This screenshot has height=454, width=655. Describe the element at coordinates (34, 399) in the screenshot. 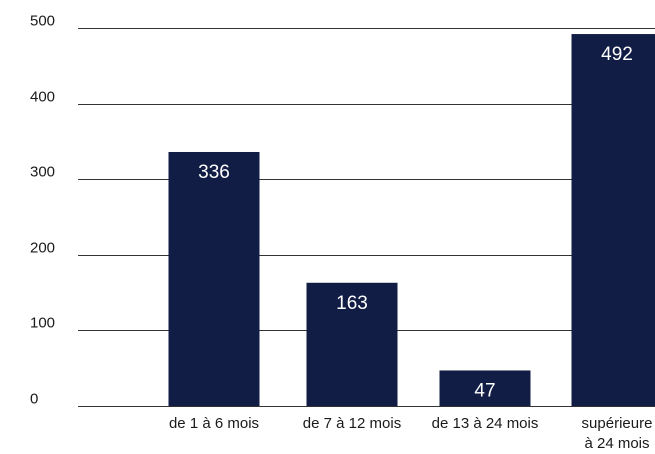

I see `y-tick-label: 0` at that location.